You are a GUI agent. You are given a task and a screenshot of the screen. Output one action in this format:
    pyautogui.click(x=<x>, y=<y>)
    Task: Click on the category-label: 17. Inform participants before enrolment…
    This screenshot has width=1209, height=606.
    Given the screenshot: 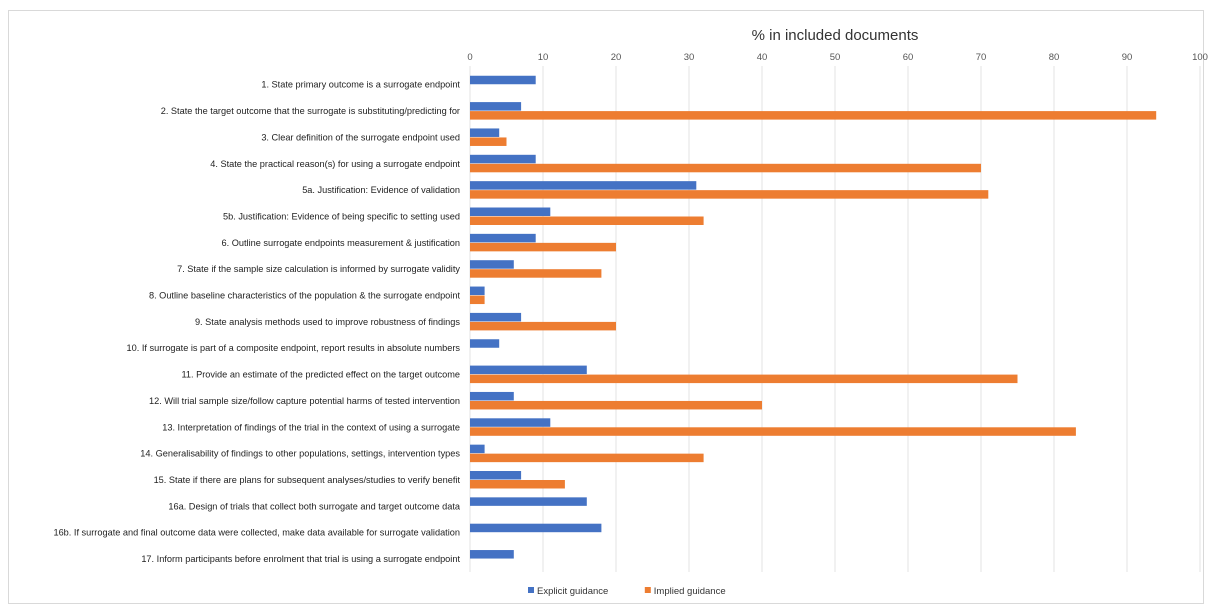 What is the action you would take?
    pyautogui.click(x=300, y=559)
    